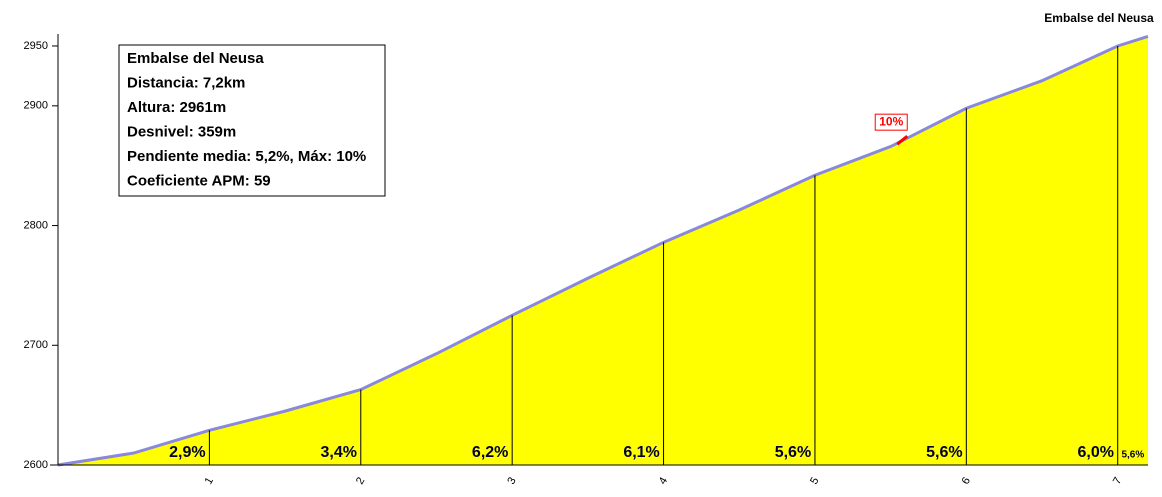  Describe the element at coordinates (186, 82) in the screenshot. I see `info-line: Distancia: 7,2km` at that location.